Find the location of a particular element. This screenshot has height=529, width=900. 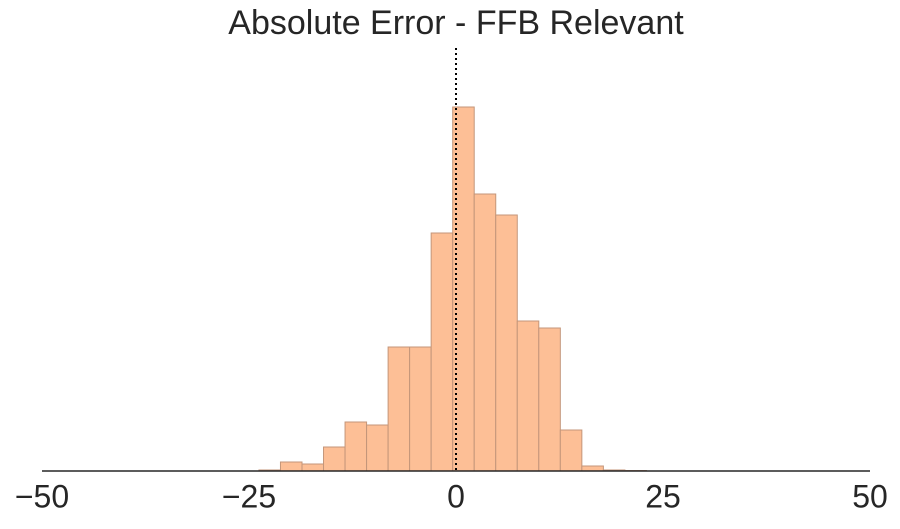

x-tick-label: 25 is located at coordinates (663, 496).